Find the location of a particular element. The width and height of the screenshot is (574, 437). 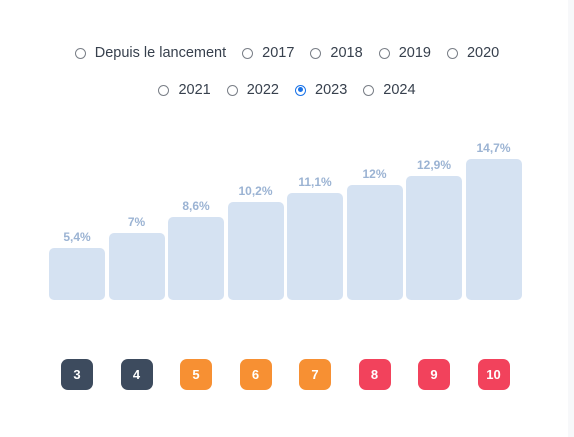

category-badge: 10 is located at coordinates (493, 374).